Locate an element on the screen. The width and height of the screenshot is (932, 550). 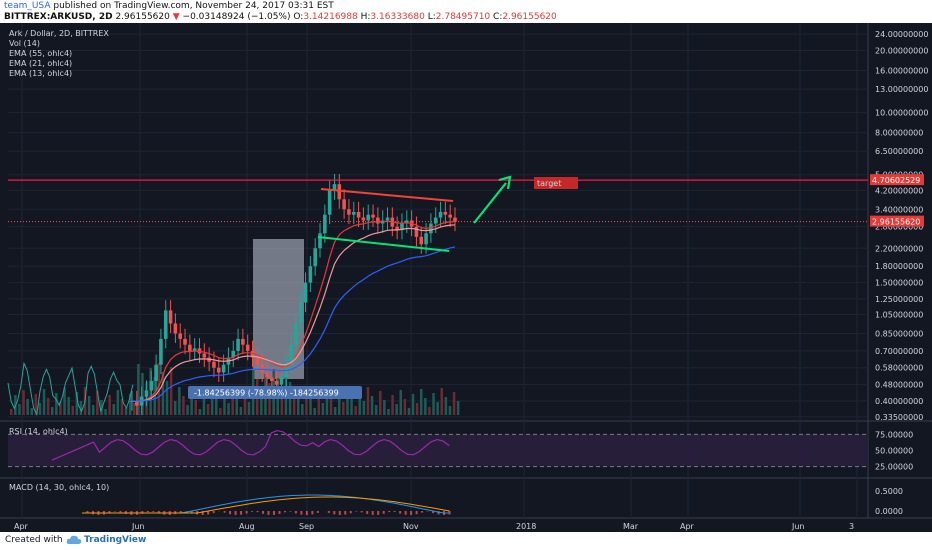
price-tick-label: 3.40000000 is located at coordinates (899, 209).